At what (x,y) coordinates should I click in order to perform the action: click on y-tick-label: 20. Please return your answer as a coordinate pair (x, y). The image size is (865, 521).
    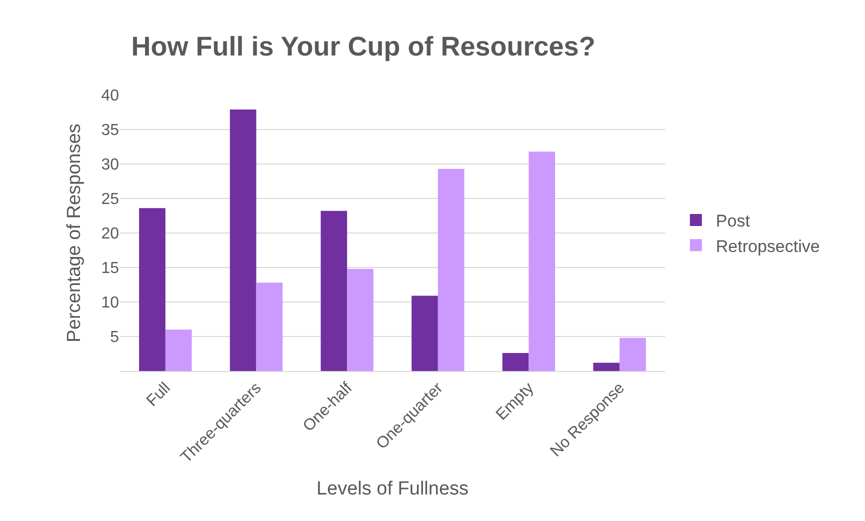
    Looking at the image, I should click on (110, 234).